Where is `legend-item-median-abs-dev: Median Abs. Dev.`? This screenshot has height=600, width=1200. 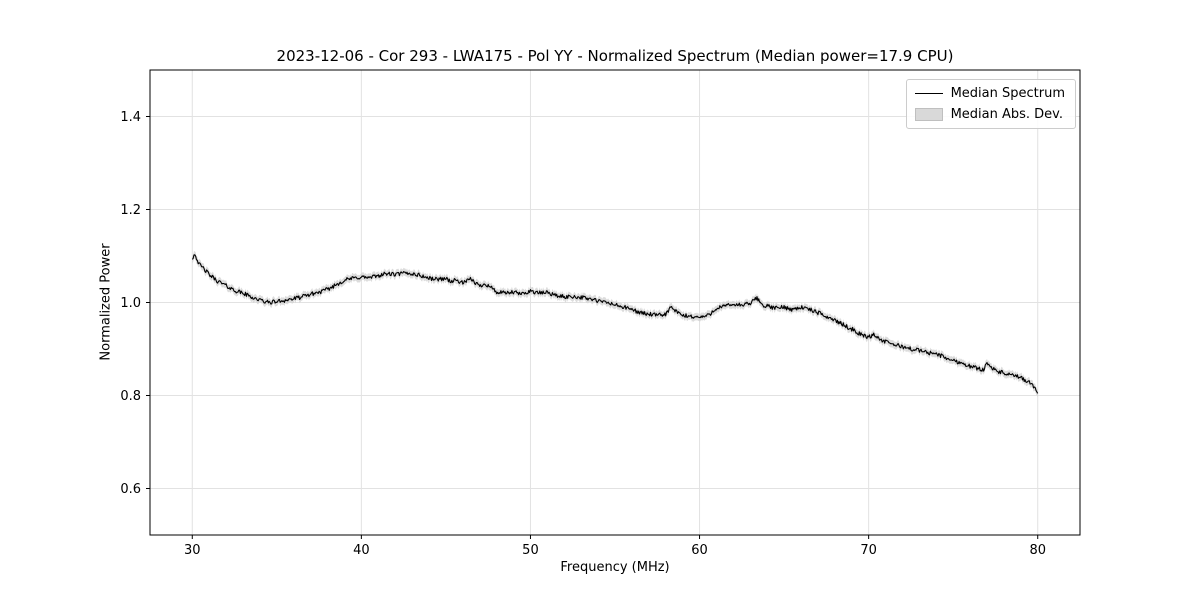
legend-item-median-abs-dev: Median Abs. Dev. is located at coordinates (989, 114).